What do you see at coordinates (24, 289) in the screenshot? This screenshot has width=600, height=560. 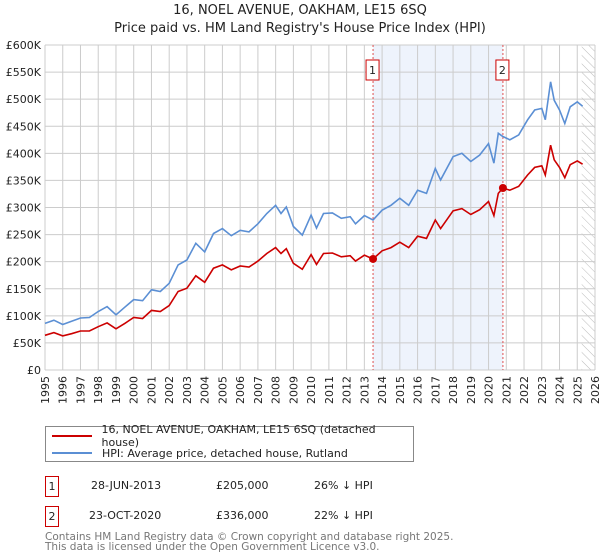 I see `y-tick-label: £150K` at bounding box center [24, 289].